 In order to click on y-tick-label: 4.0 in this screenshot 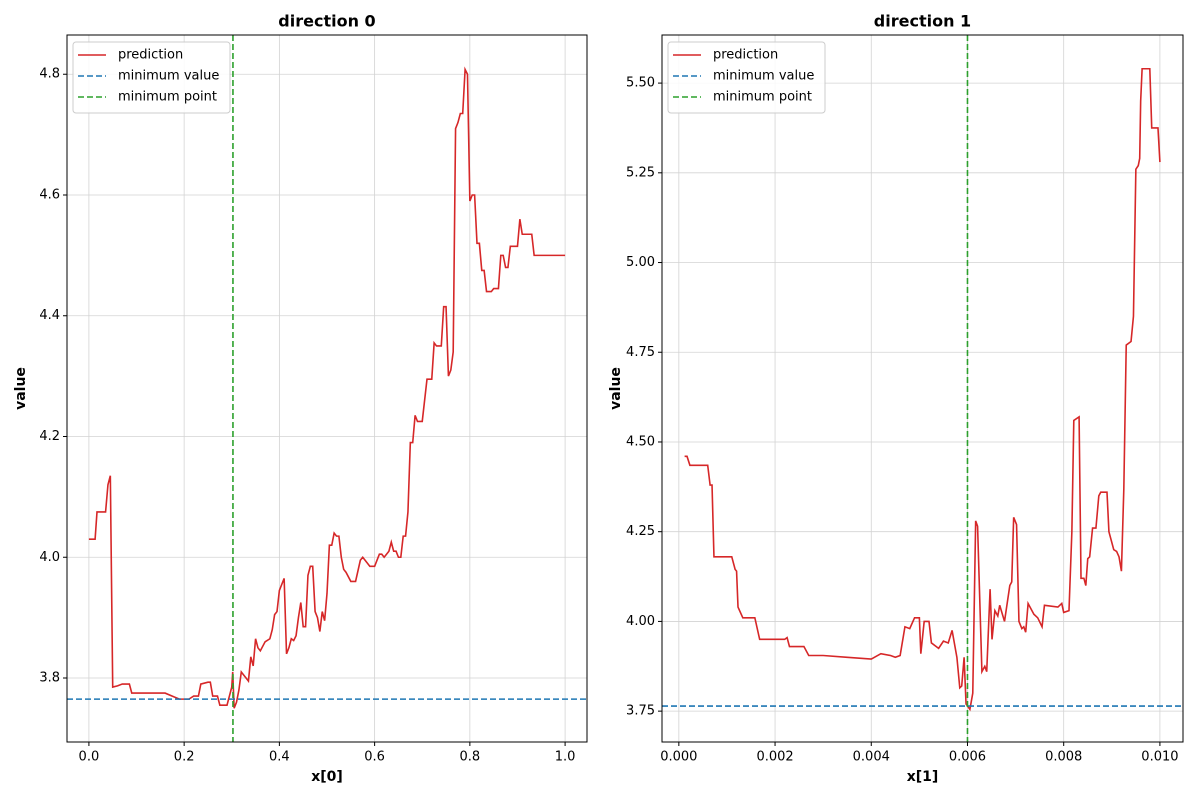, I will do `click(49, 557)`.